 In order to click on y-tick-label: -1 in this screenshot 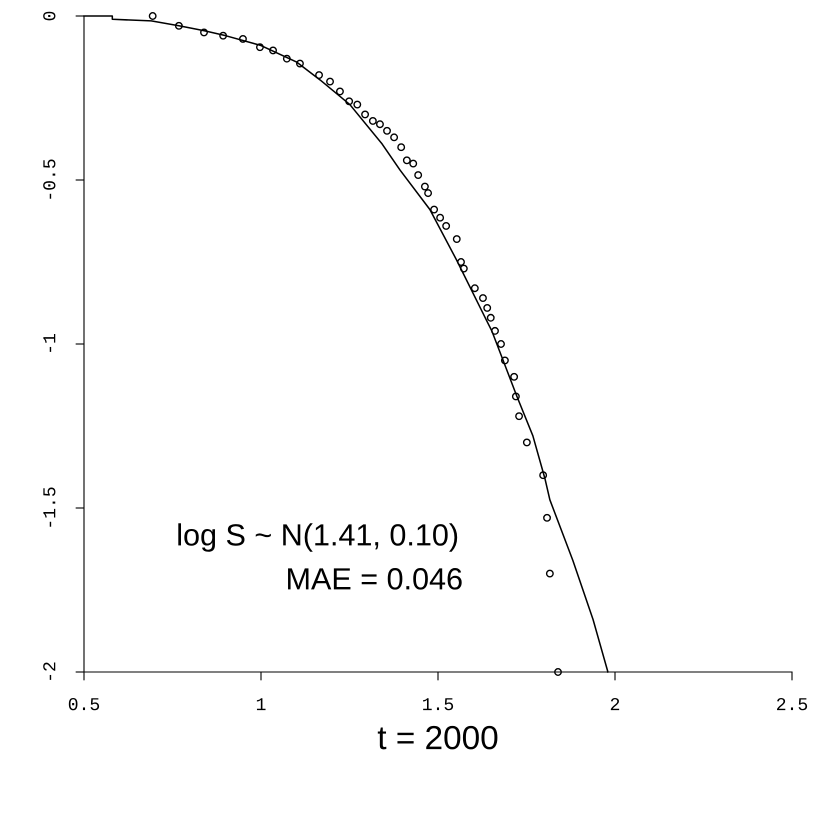, I will do `click(49, 343)`.